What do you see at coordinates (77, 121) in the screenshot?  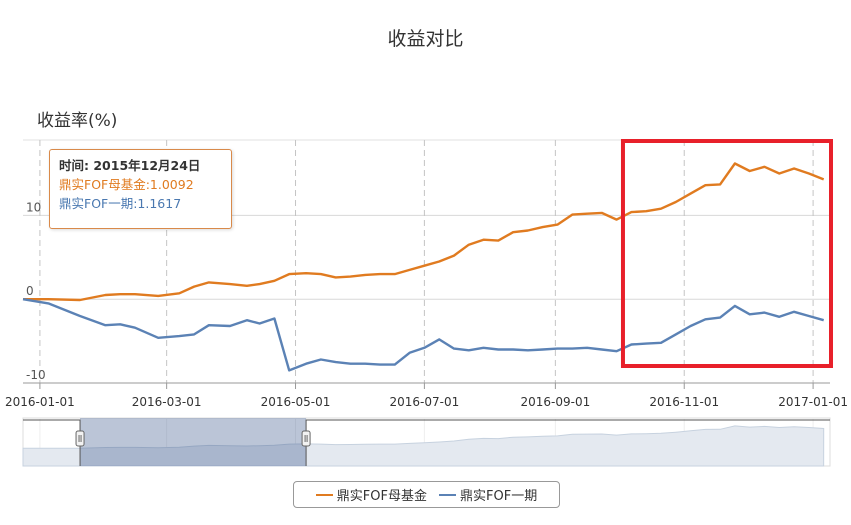 I see `y-axis-label: 收益率(%)` at bounding box center [77, 121].